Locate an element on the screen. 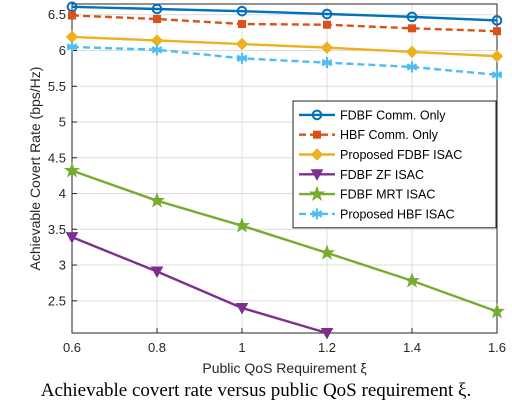 This screenshot has width=512, height=408. legend-box is located at coordinates (394, 164).